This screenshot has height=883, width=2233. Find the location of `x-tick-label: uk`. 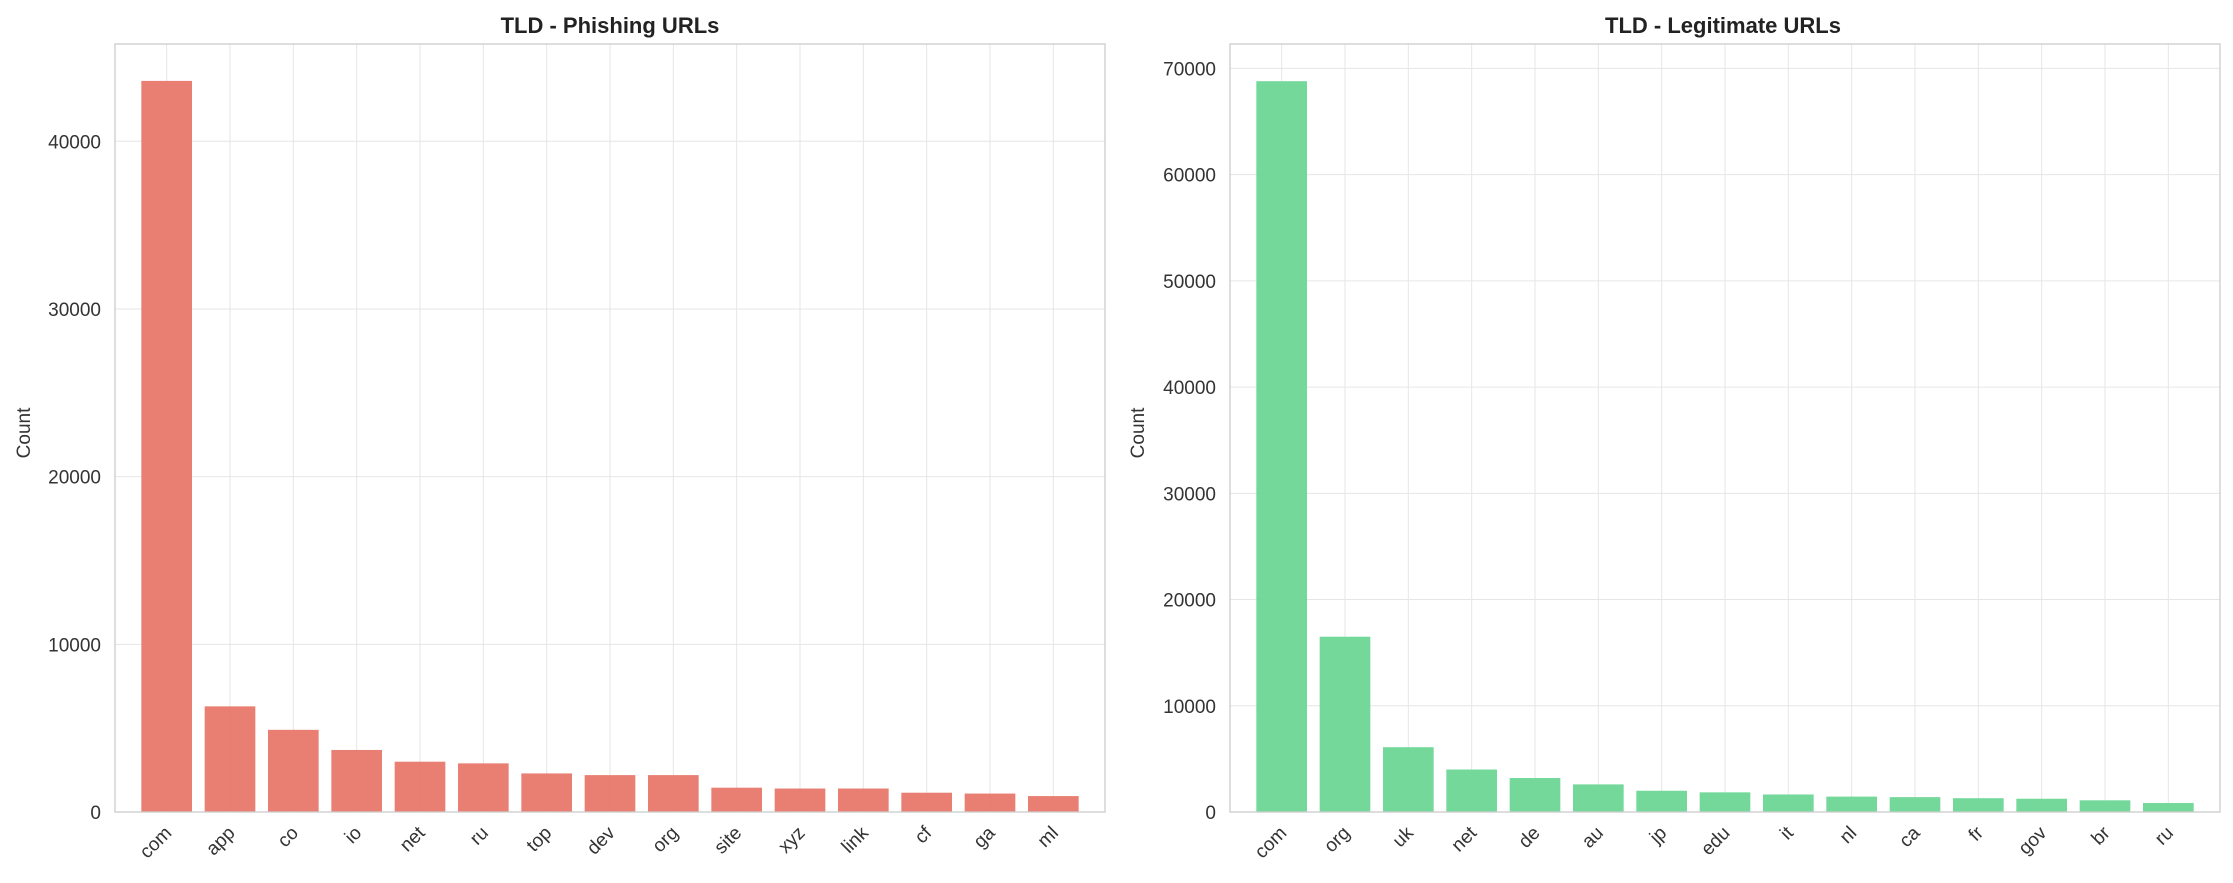

x-tick-label: uk is located at coordinates (1403, 836).